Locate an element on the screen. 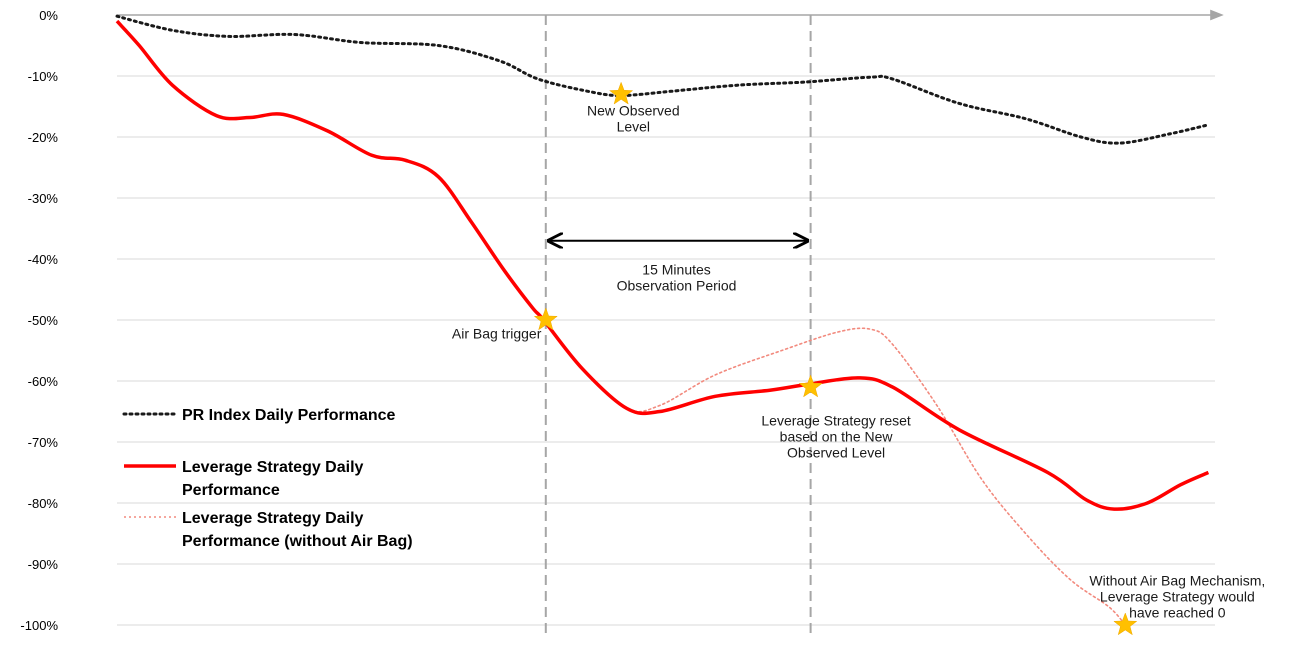 This screenshot has width=1311, height=653. y-tick-label: -90% is located at coordinates (43, 564).